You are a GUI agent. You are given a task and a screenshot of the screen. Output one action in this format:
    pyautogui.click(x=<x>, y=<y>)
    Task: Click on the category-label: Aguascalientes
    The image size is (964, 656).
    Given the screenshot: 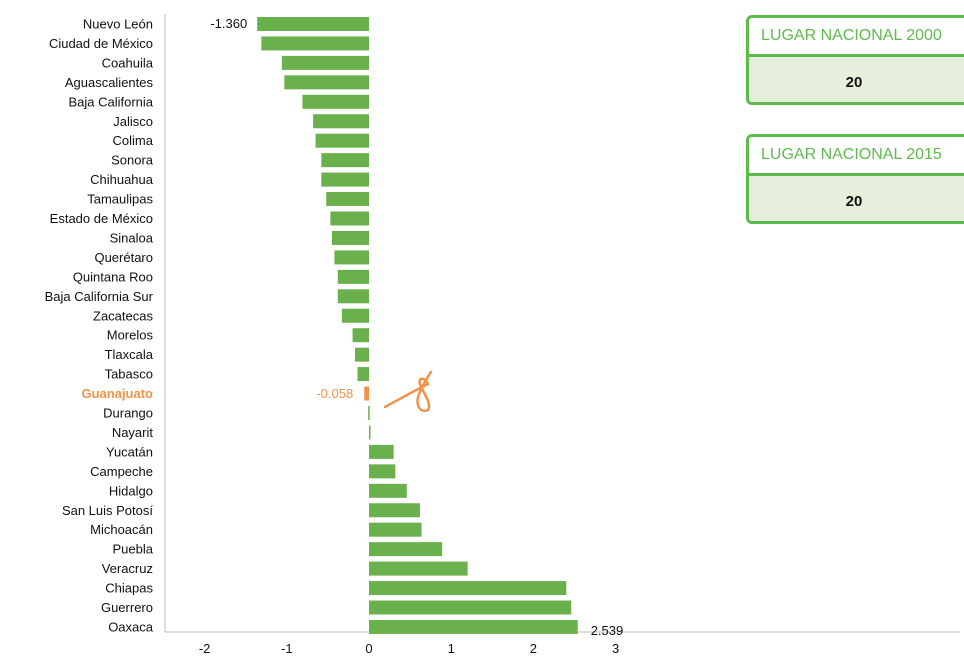 What is the action you would take?
    pyautogui.click(x=109, y=82)
    